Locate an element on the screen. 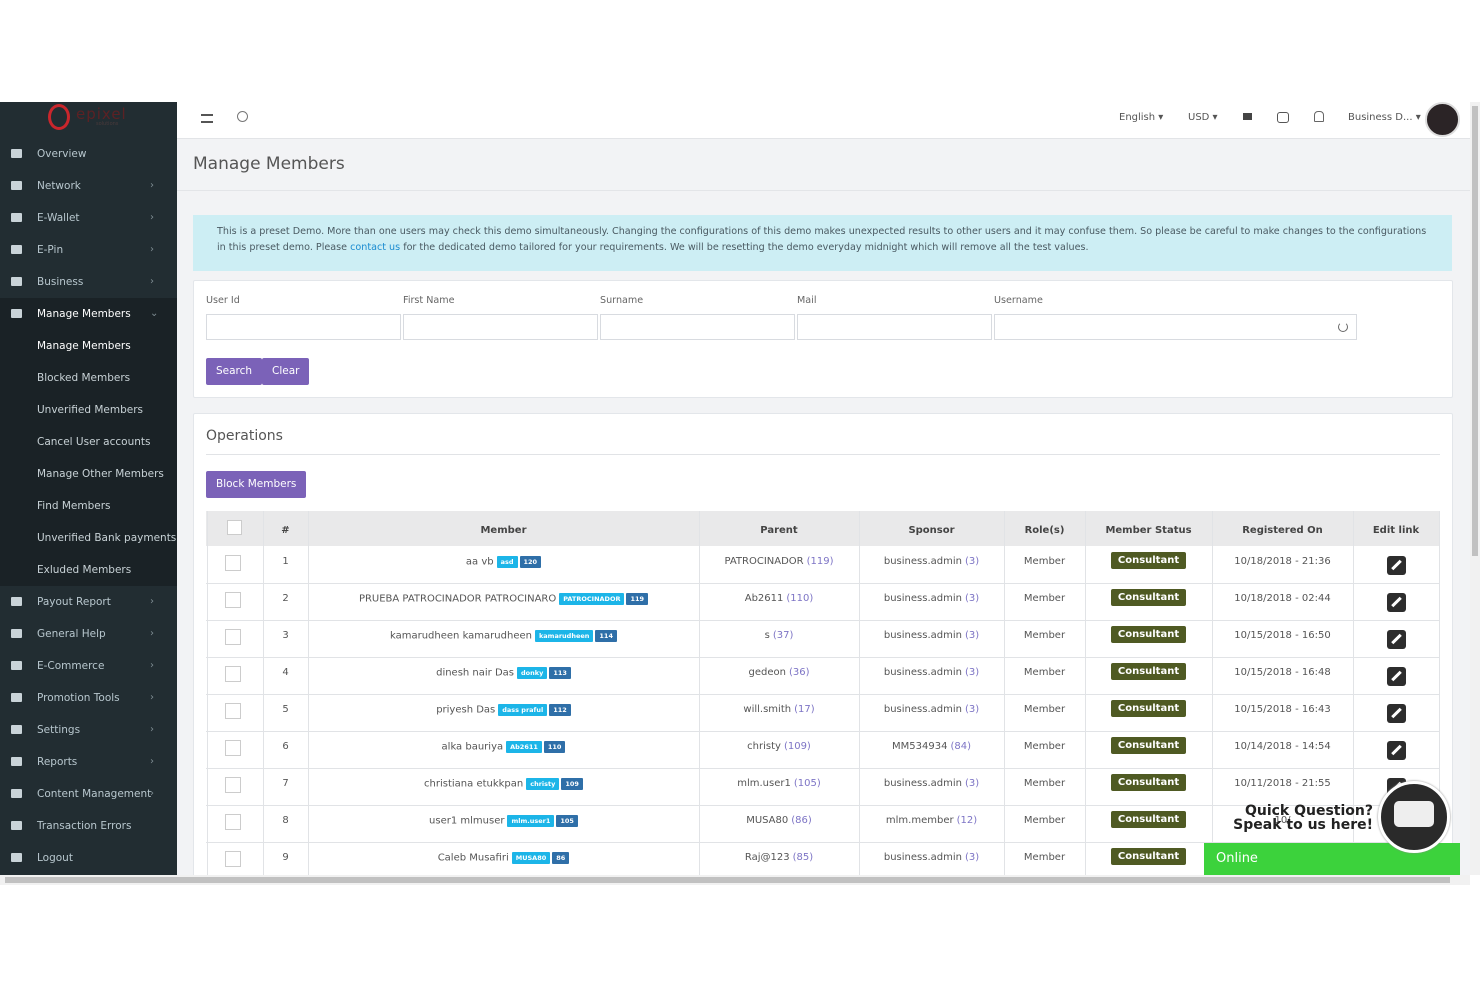  nav-label: Transaction Errors is located at coordinates (84, 826).